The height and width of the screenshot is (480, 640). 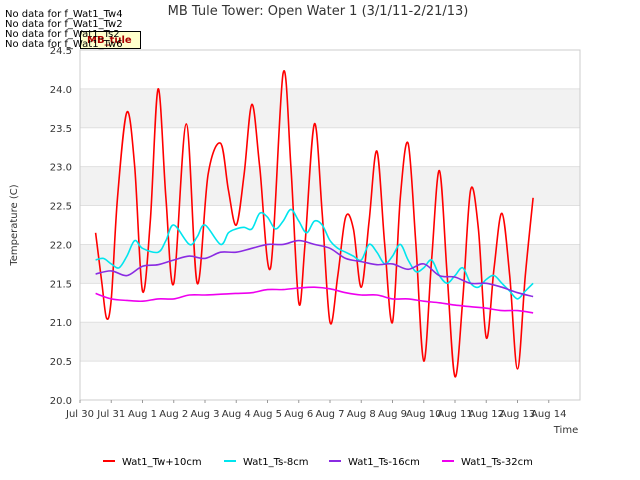 I want to click on y-tick-label: 22.5, so click(x=61, y=207).